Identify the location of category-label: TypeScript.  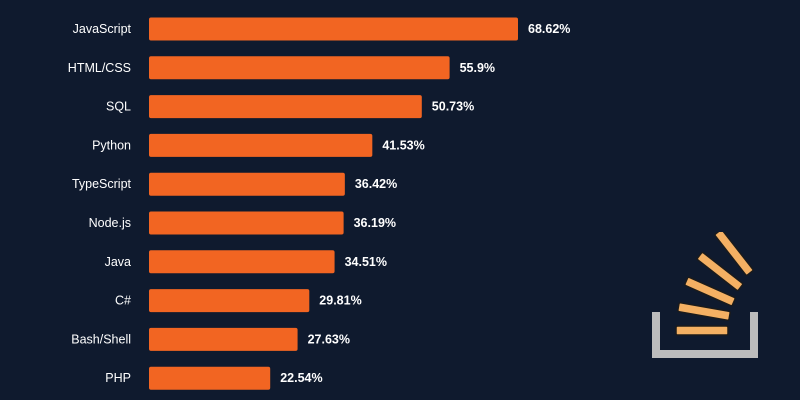
(102, 184).